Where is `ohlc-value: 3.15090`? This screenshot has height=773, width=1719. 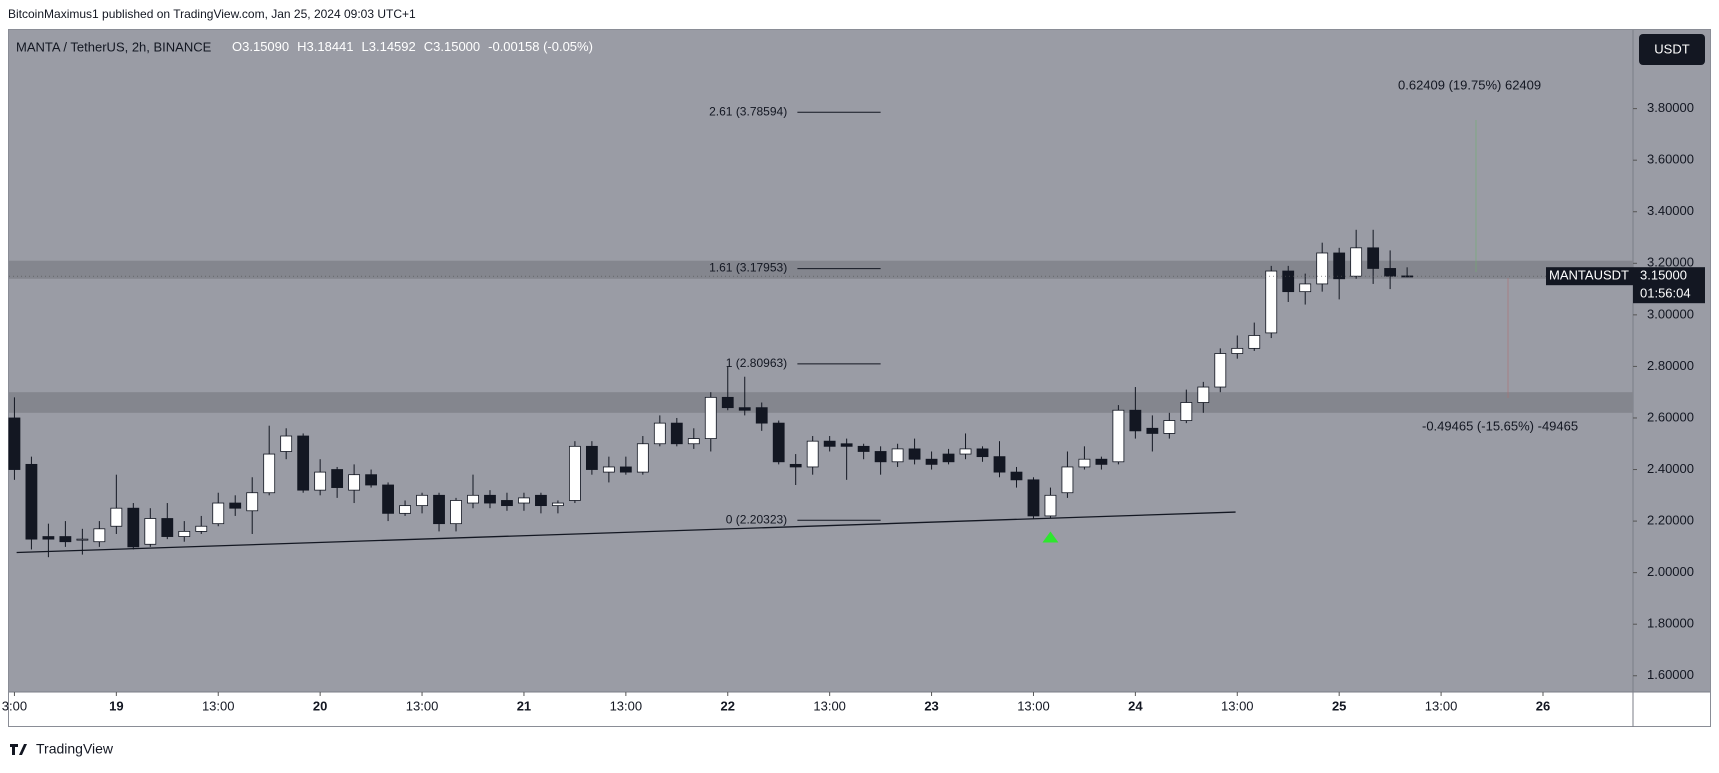 ohlc-value: 3.15090 is located at coordinates (265, 46).